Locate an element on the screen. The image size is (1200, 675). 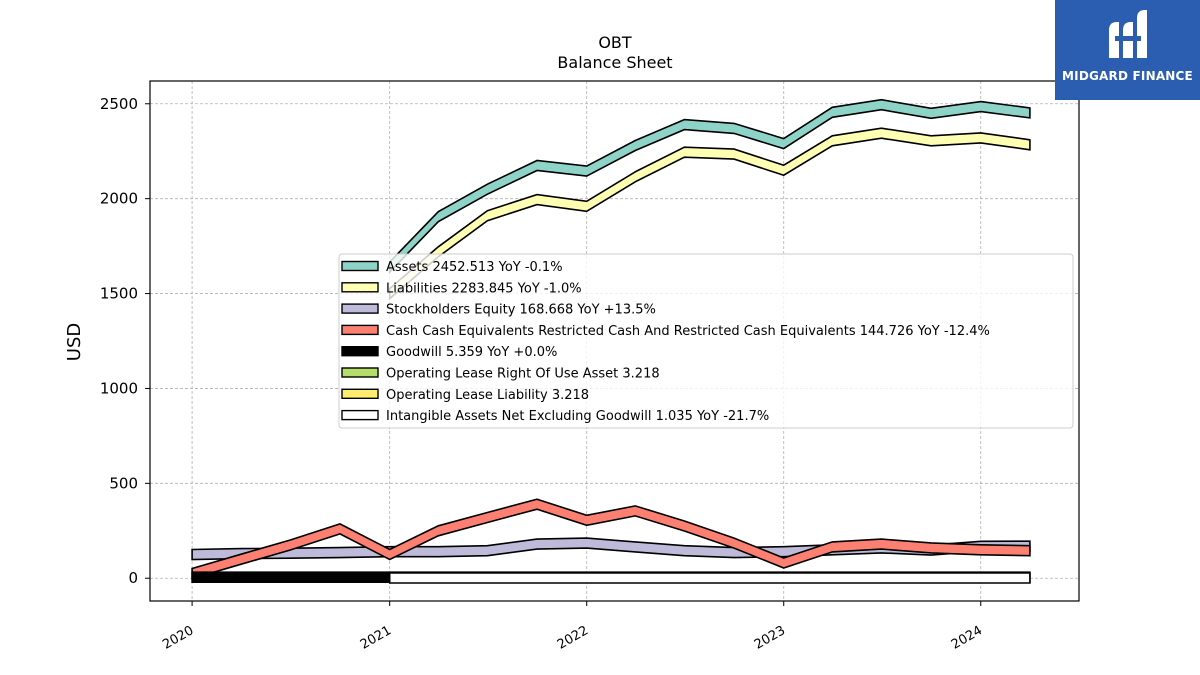
legend-swatch-assets is located at coordinates (360, 266).